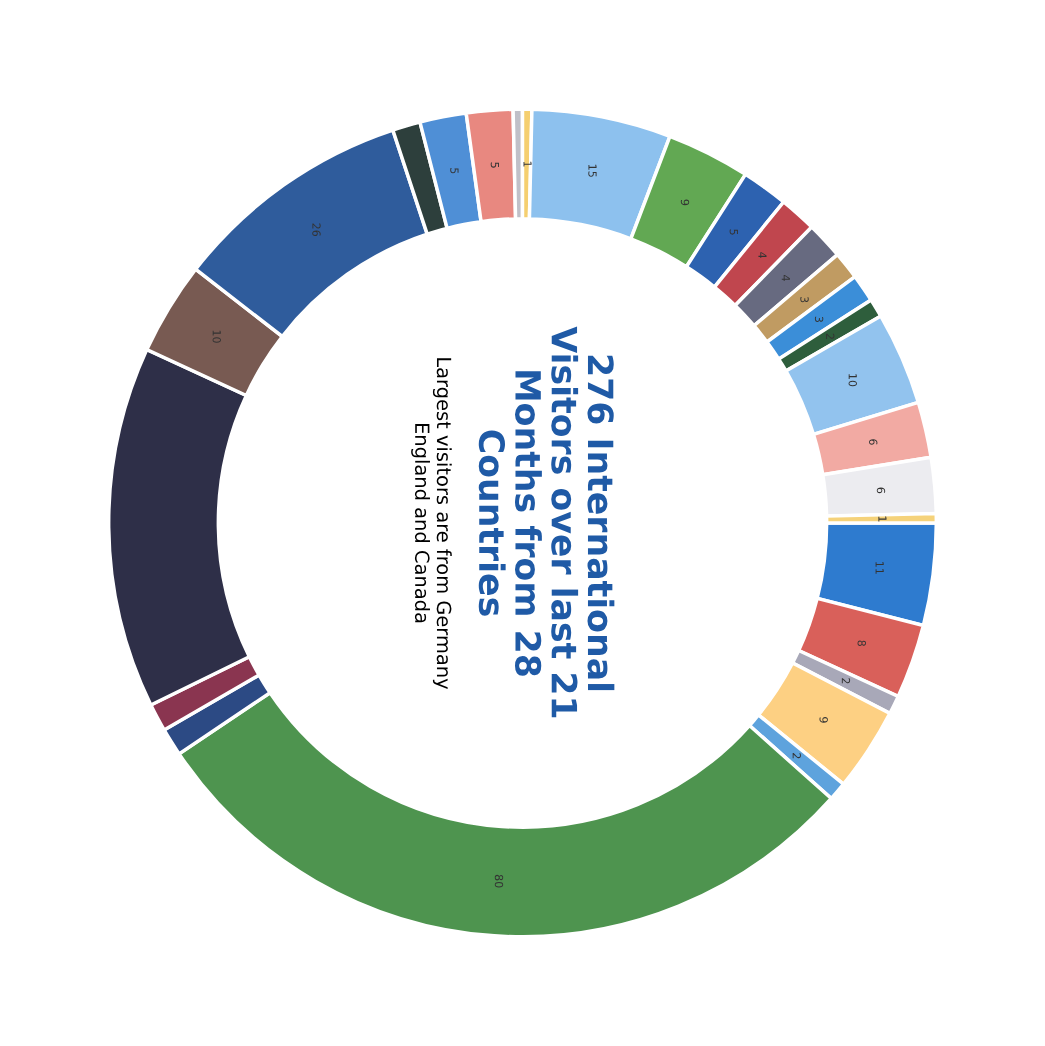 Image resolution: width=1045 pixels, height=1046 pixels. What do you see at coordinates (592, 170) in the screenshot?
I see `data-label: 15` at bounding box center [592, 170].